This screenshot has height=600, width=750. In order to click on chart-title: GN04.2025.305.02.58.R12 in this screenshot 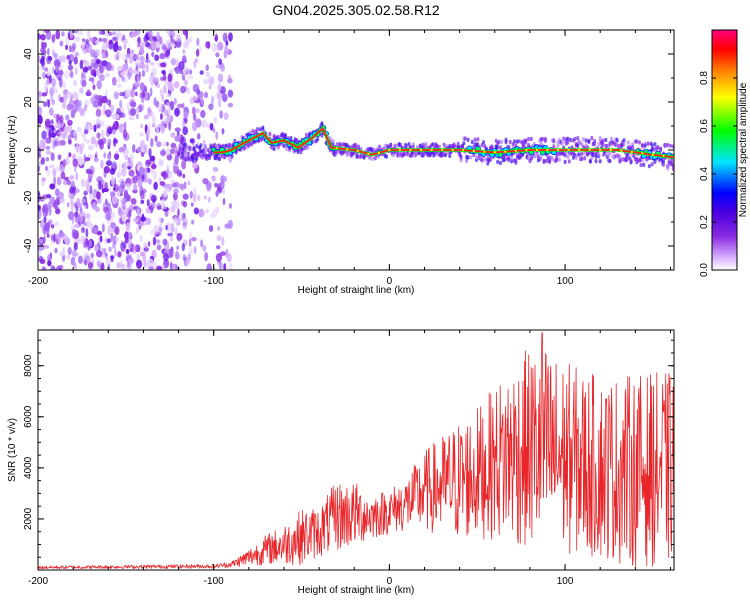, I will do `click(356, 10)`.